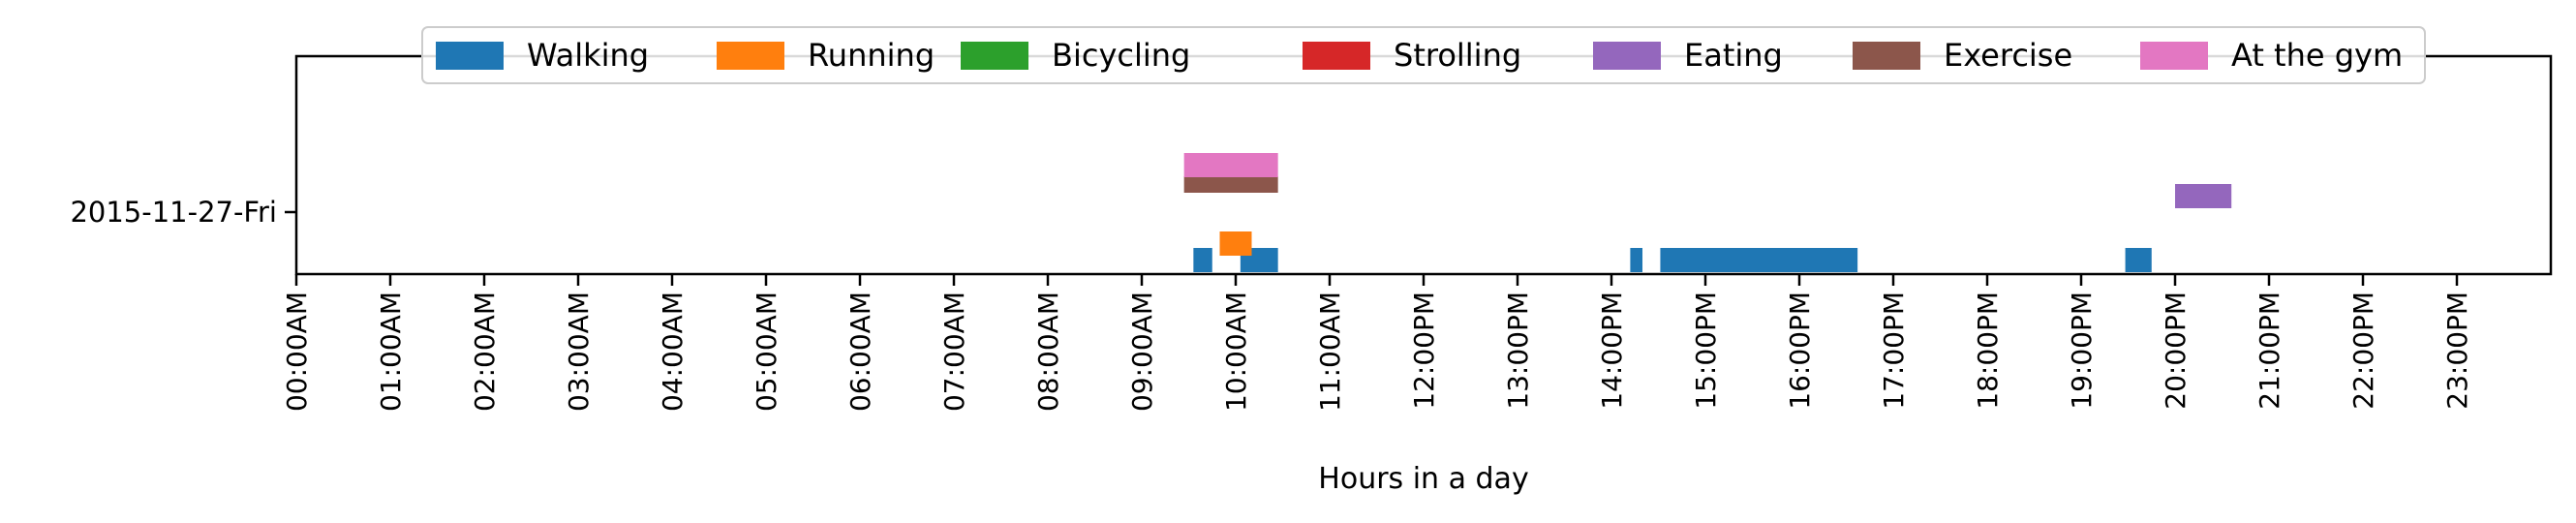 The image size is (2576, 523). What do you see at coordinates (173, 212) in the screenshot?
I see `y-tick-label: 2015-11-27-Fri` at bounding box center [173, 212].